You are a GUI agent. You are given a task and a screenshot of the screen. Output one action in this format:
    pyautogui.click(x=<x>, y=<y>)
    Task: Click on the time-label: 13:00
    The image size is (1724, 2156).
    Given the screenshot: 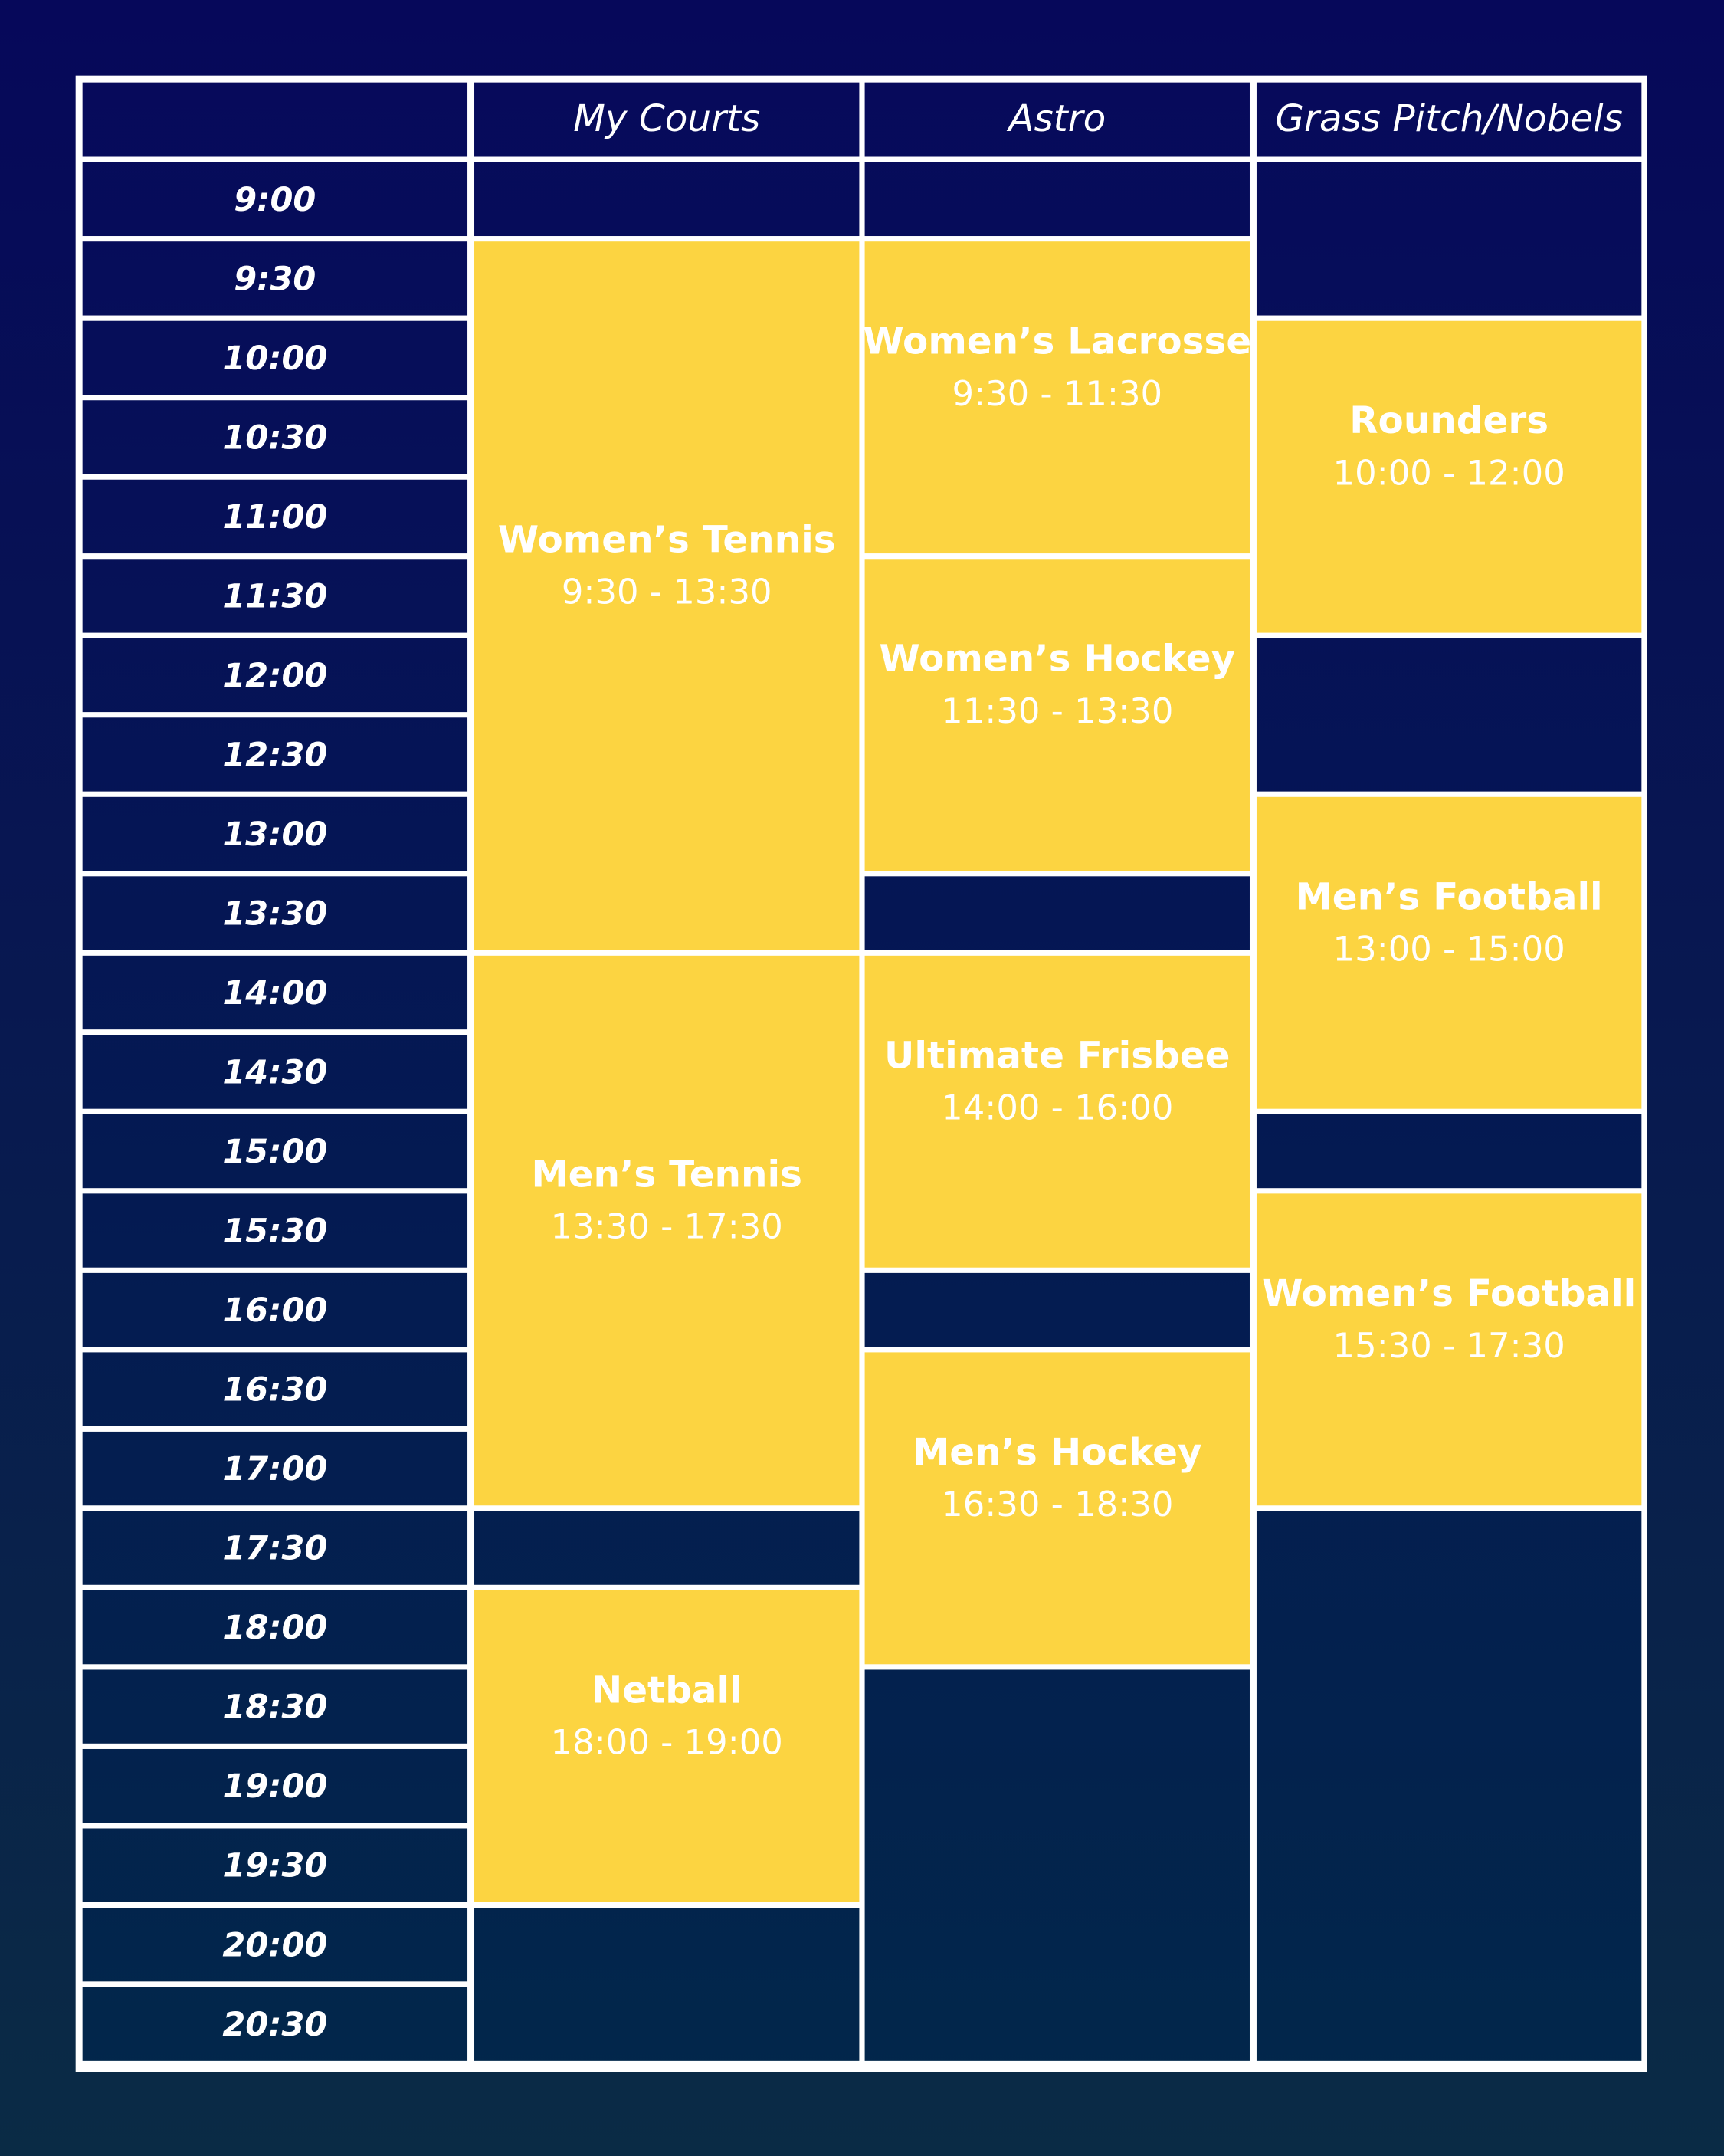 What is the action you would take?
    pyautogui.click(x=274, y=834)
    